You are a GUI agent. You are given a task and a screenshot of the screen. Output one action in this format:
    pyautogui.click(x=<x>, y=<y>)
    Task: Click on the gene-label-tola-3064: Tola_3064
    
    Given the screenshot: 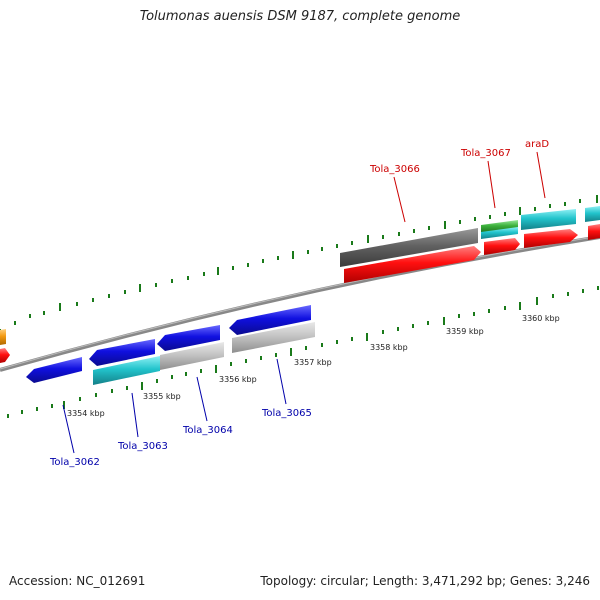 What is the action you would take?
    pyautogui.click(x=207, y=430)
    